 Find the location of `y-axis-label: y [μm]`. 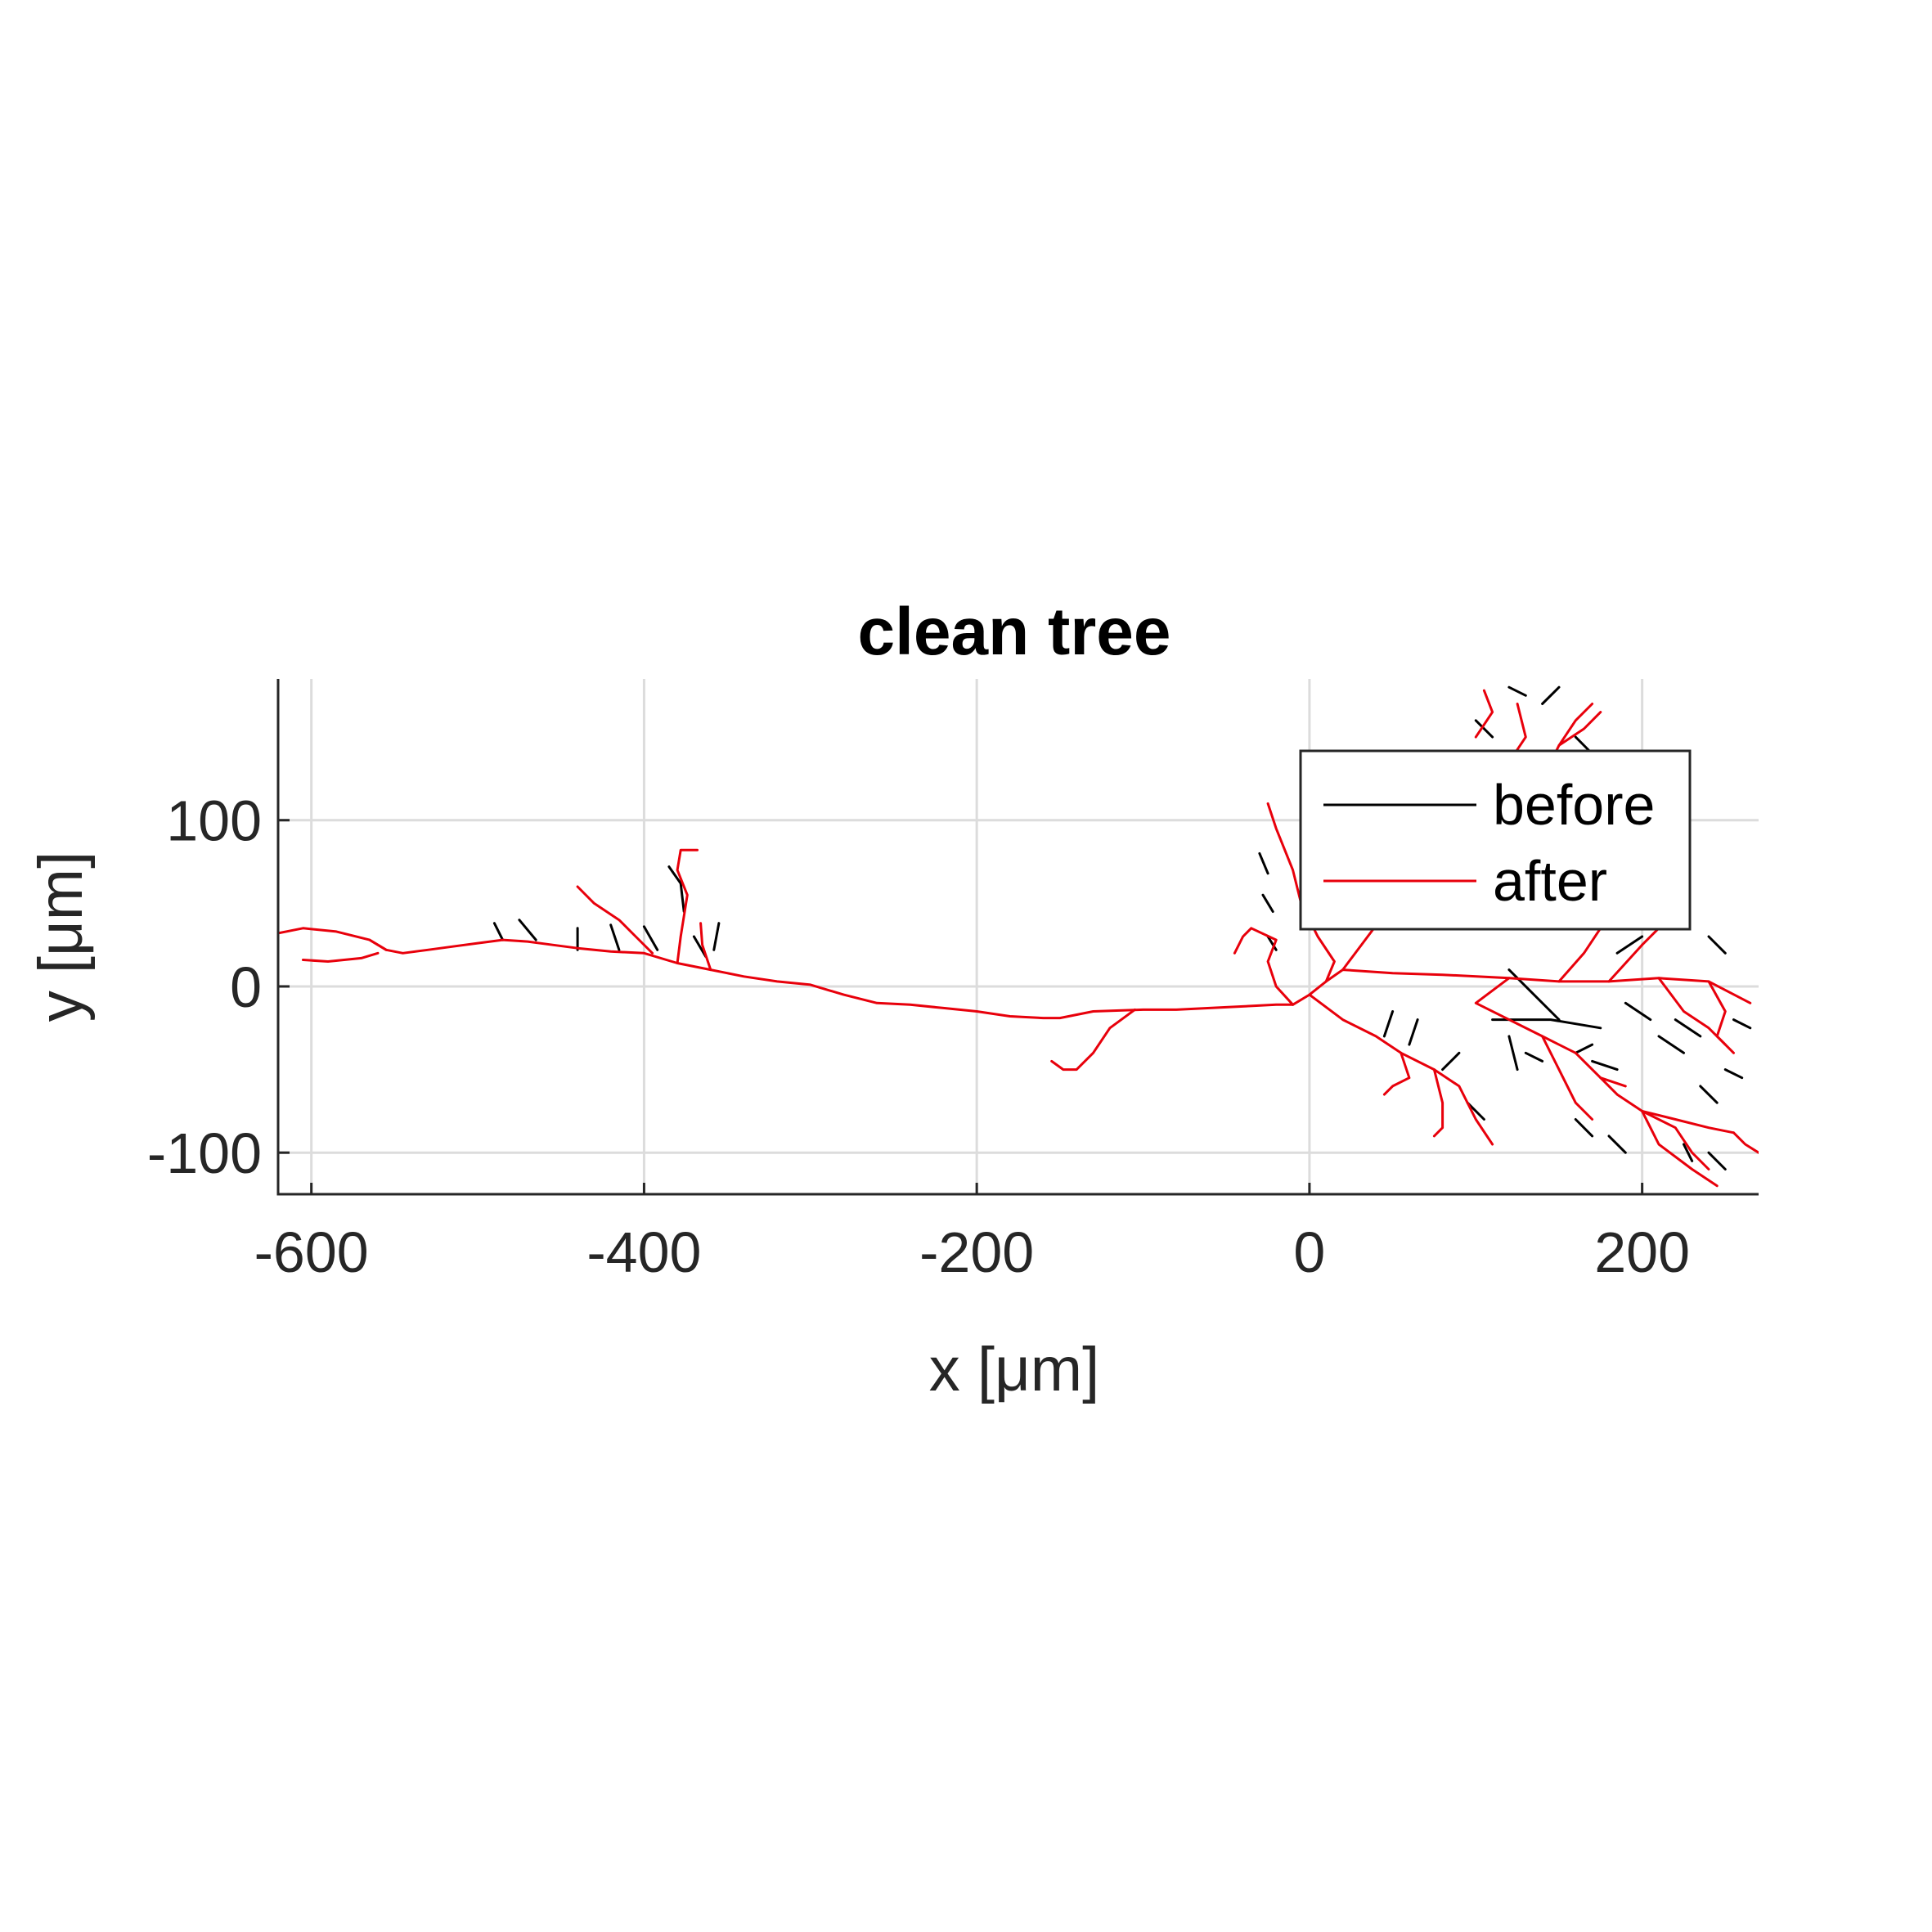

y-axis-label: y [μm] is located at coordinates (61, 936).